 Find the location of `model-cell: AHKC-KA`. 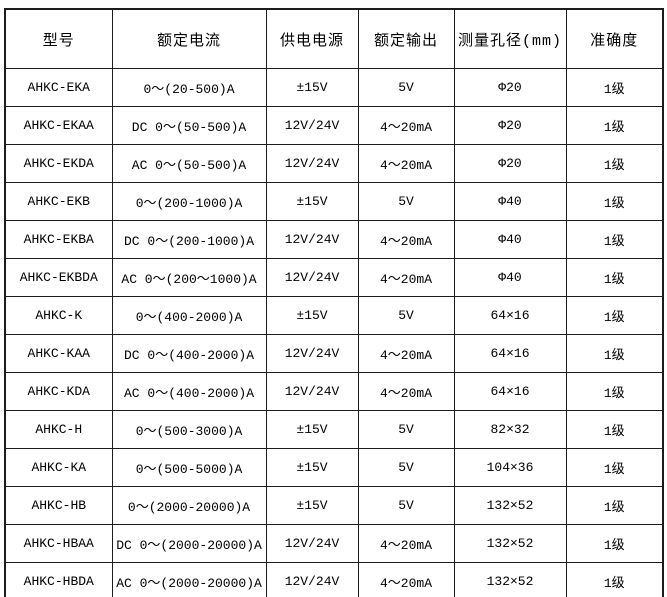

model-cell: AHKC-KA is located at coordinates (58, 467).